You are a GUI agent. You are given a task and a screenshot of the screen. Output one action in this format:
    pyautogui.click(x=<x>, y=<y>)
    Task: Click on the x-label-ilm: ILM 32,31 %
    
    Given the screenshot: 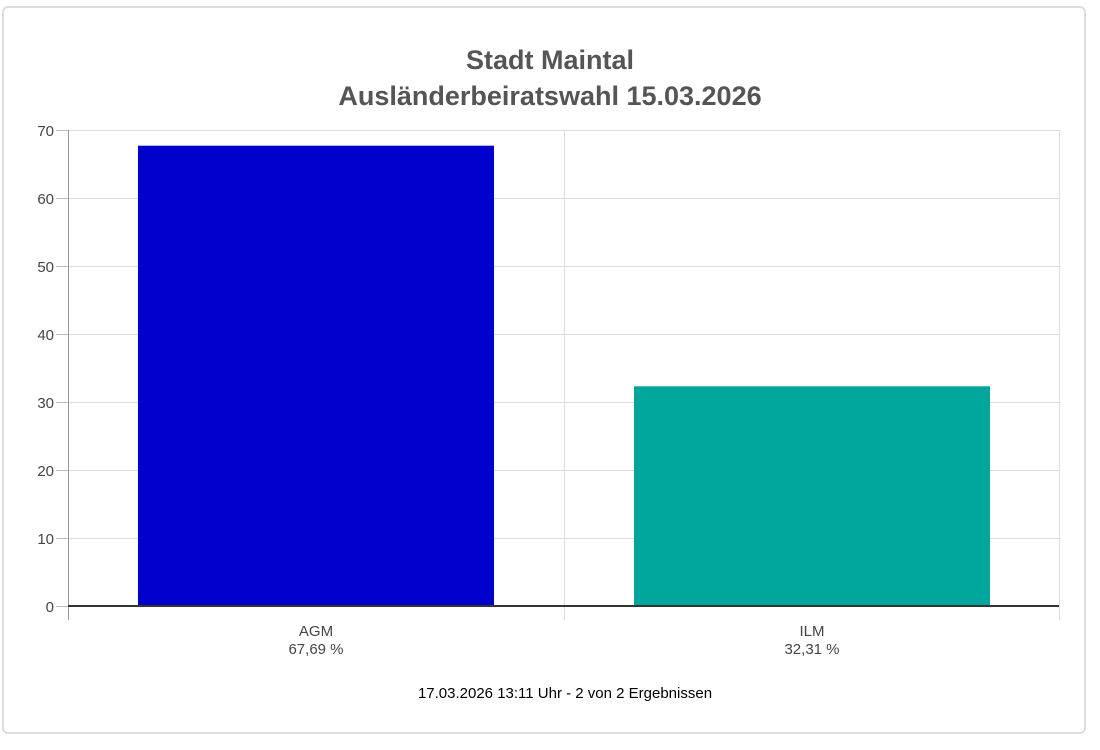 What is the action you would take?
    pyautogui.click(x=812, y=641)
    